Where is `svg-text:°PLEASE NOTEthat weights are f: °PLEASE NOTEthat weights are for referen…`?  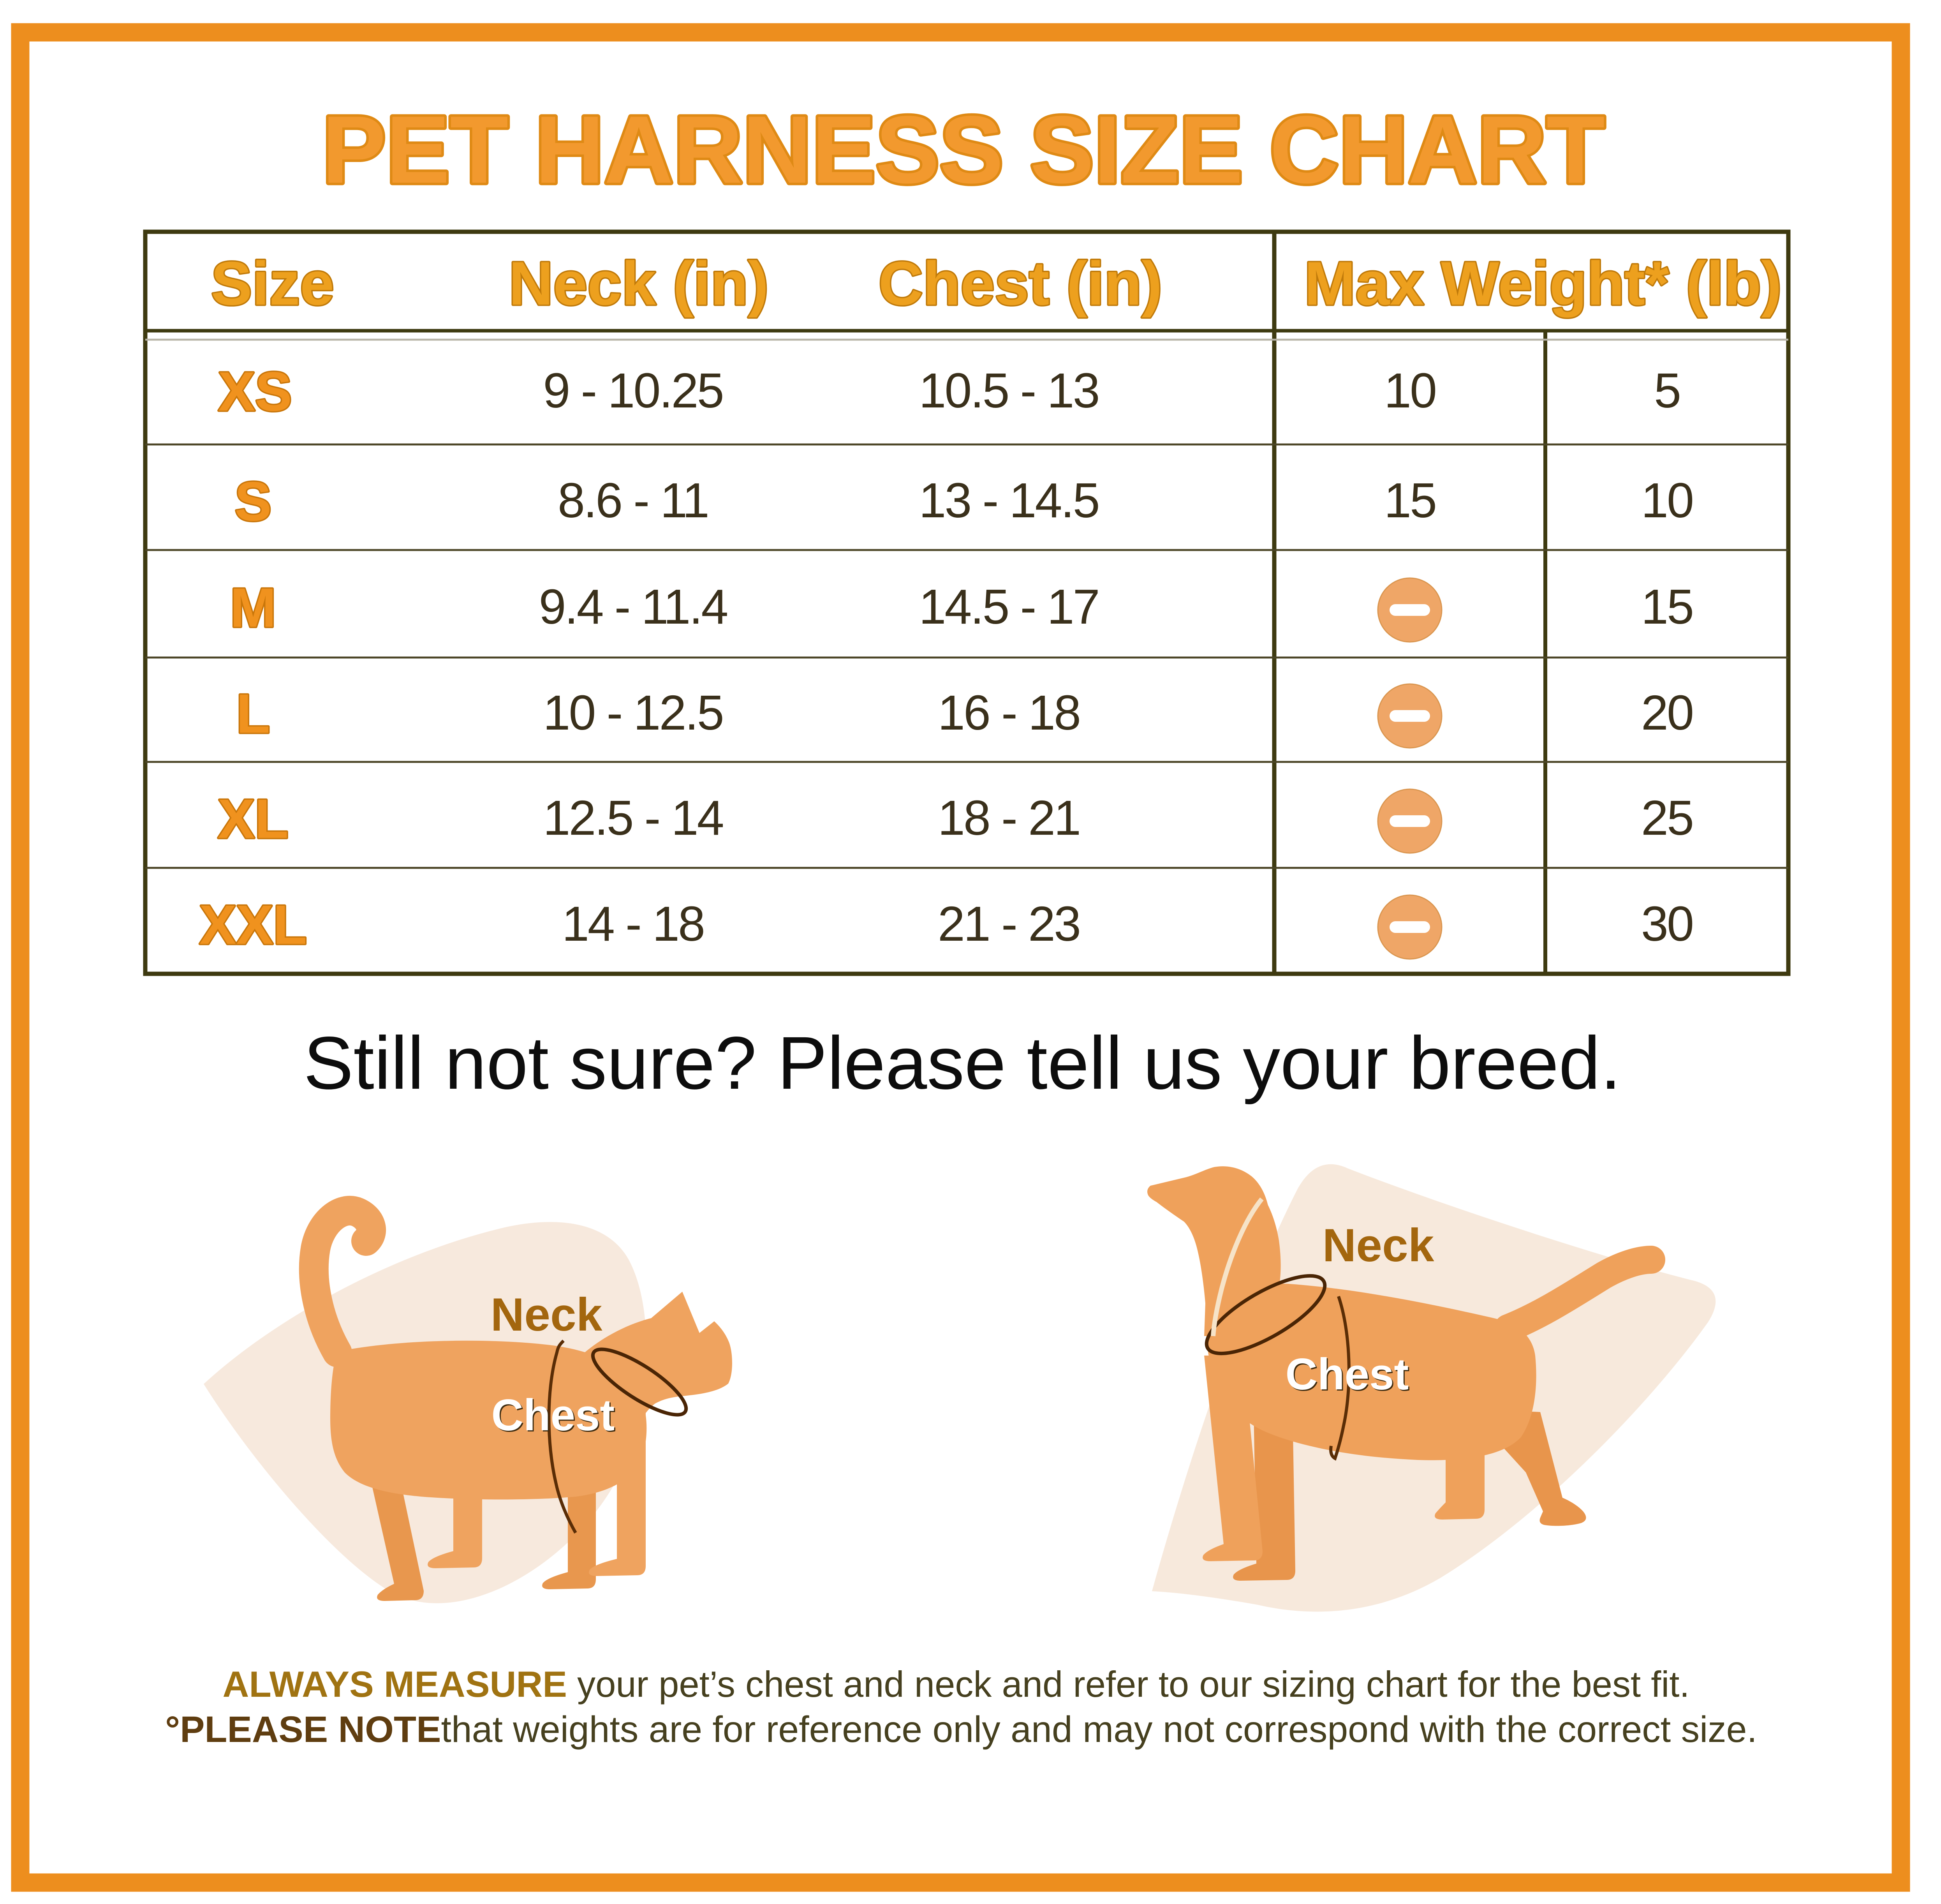
svg-text:°PLEASE NOTEthat weights are f: °PLEASE NOTEthat weights are for referen… is located at coordinates (961, 1730).